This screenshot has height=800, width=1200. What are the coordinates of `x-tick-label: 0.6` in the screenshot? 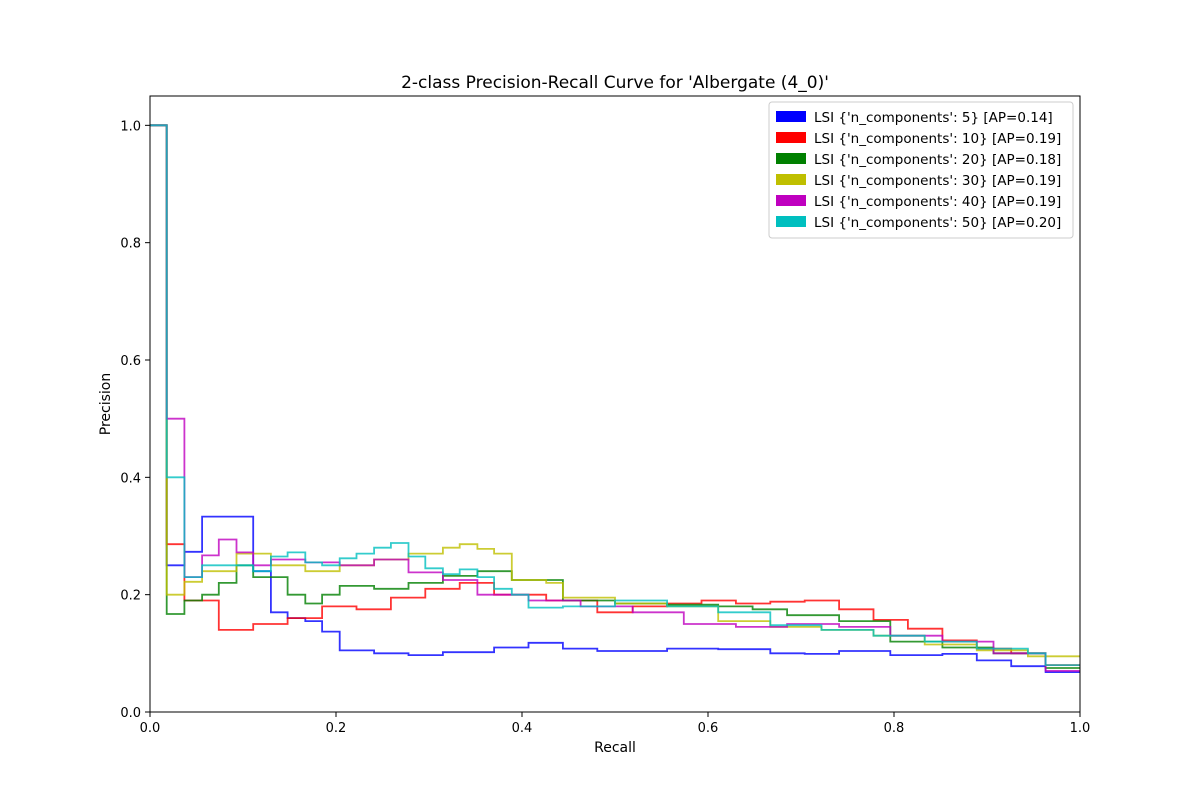 It's located at (708, 728).